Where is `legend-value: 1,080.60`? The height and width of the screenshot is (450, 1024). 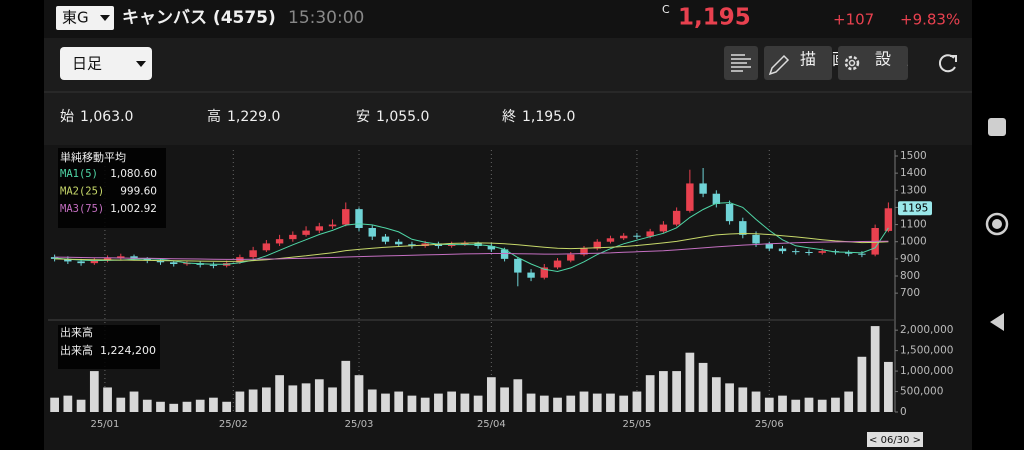 legend-value: 1,080.60 is located at coordinates (133, 174).